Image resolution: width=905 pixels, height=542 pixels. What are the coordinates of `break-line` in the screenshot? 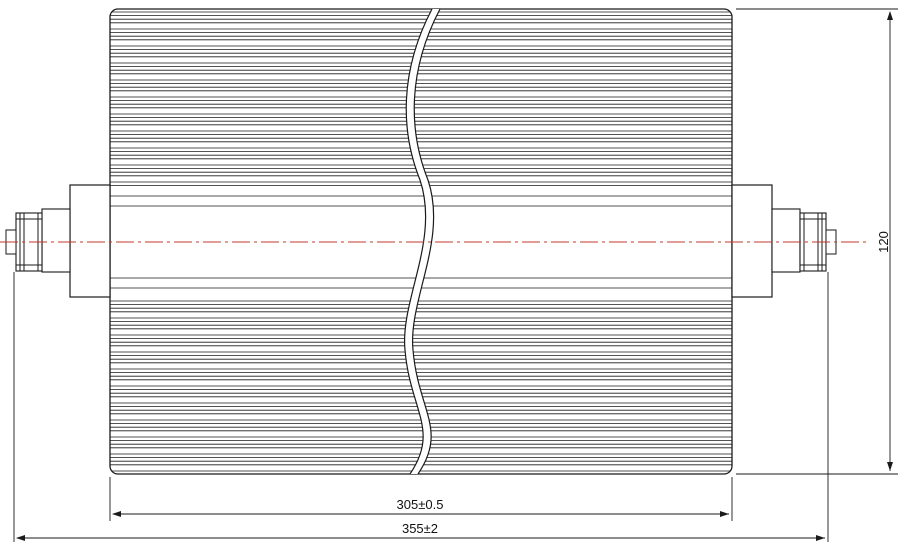 It's located at (422, 241).